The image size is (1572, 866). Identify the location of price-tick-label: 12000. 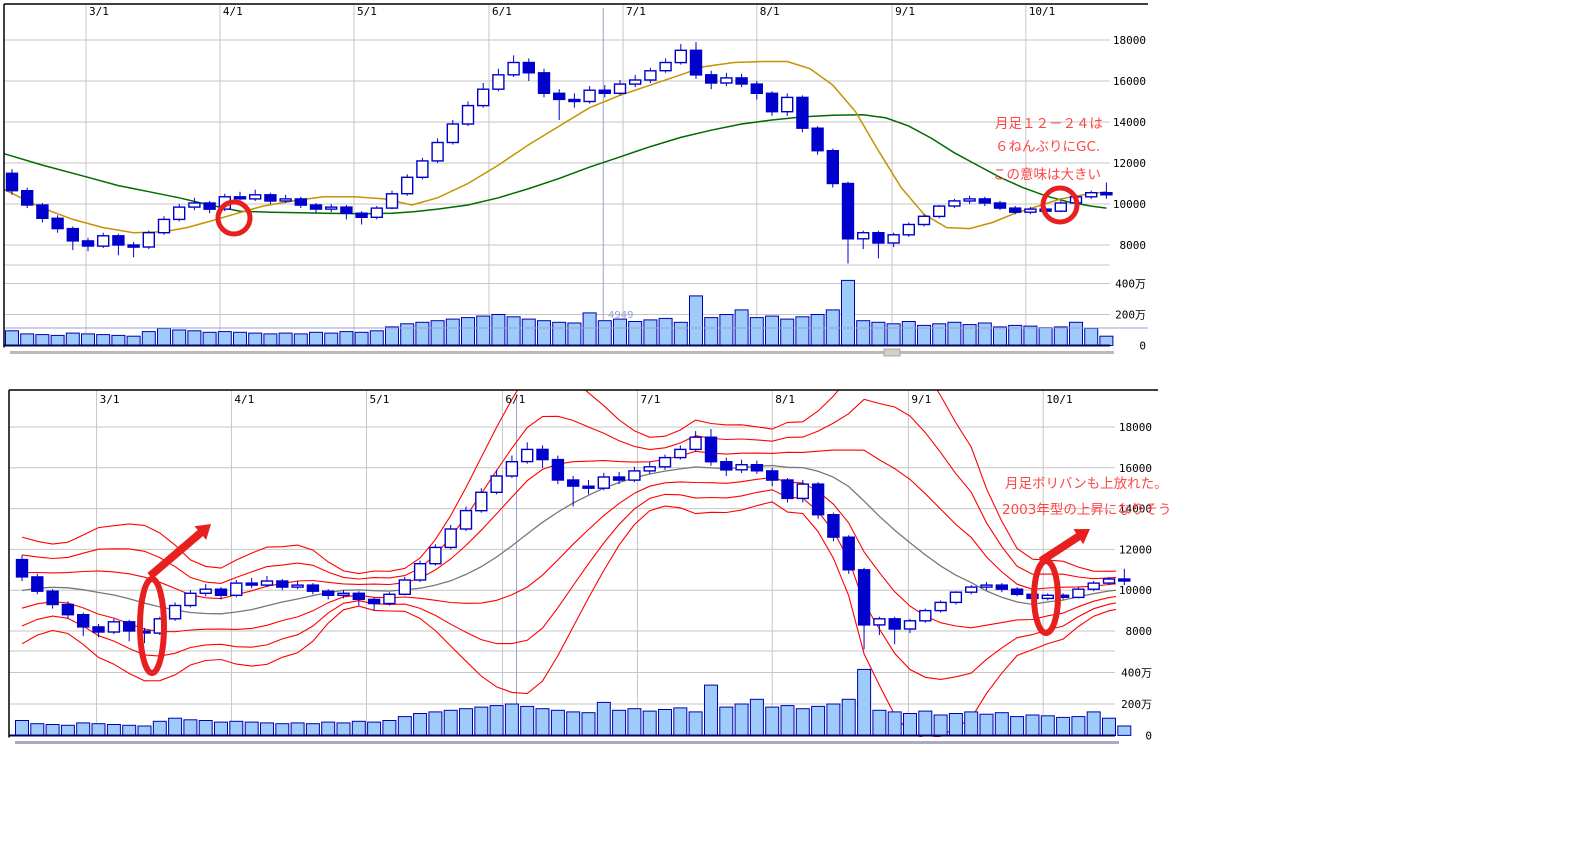
(1129, 163).